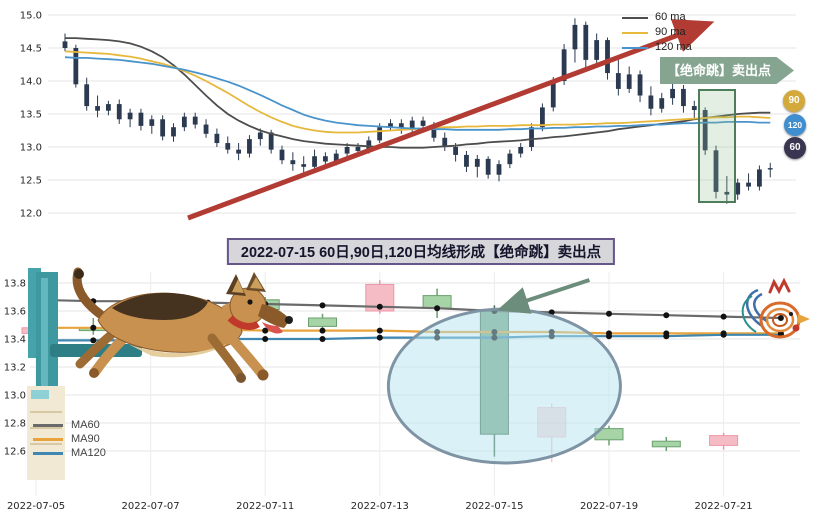 This screenshot has width=822, height=520. What do you see at coordinates (15, 340) in the screenshot?
I see `y-tick-label: 13.4` at bounding box center [15, 340].